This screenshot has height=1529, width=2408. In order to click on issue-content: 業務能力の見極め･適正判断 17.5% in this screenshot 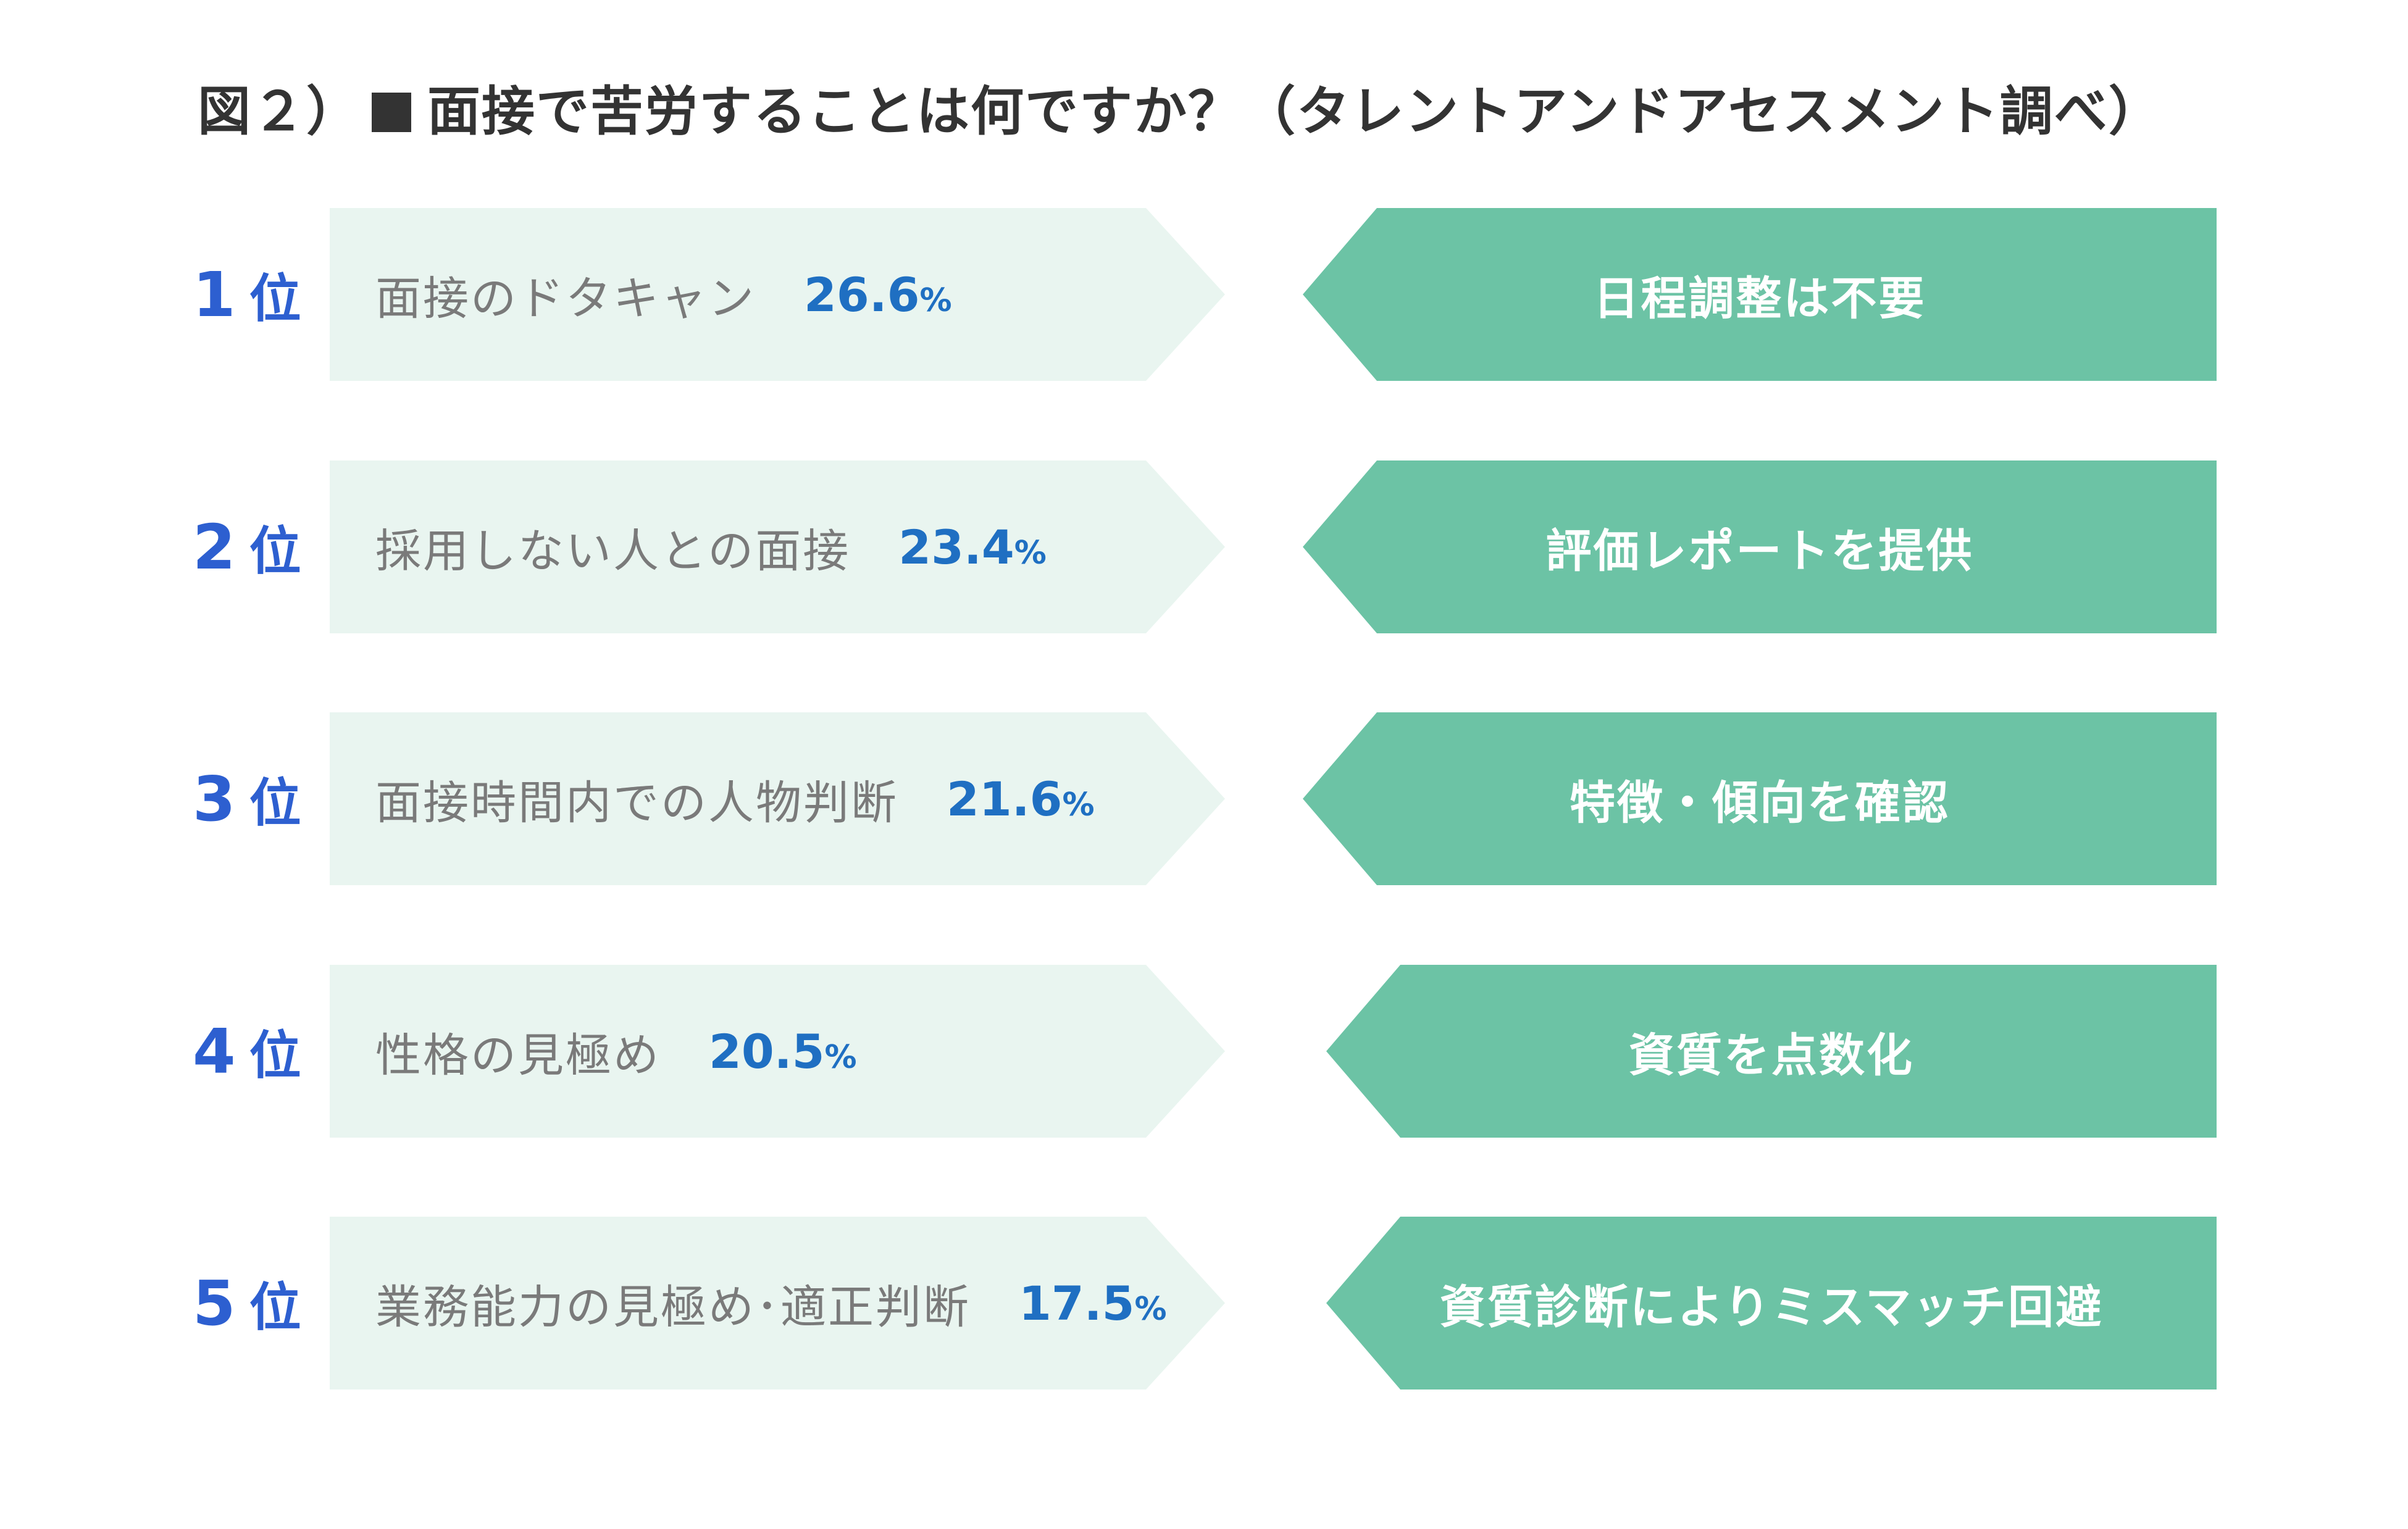, I will do `click(771, 1303)`.